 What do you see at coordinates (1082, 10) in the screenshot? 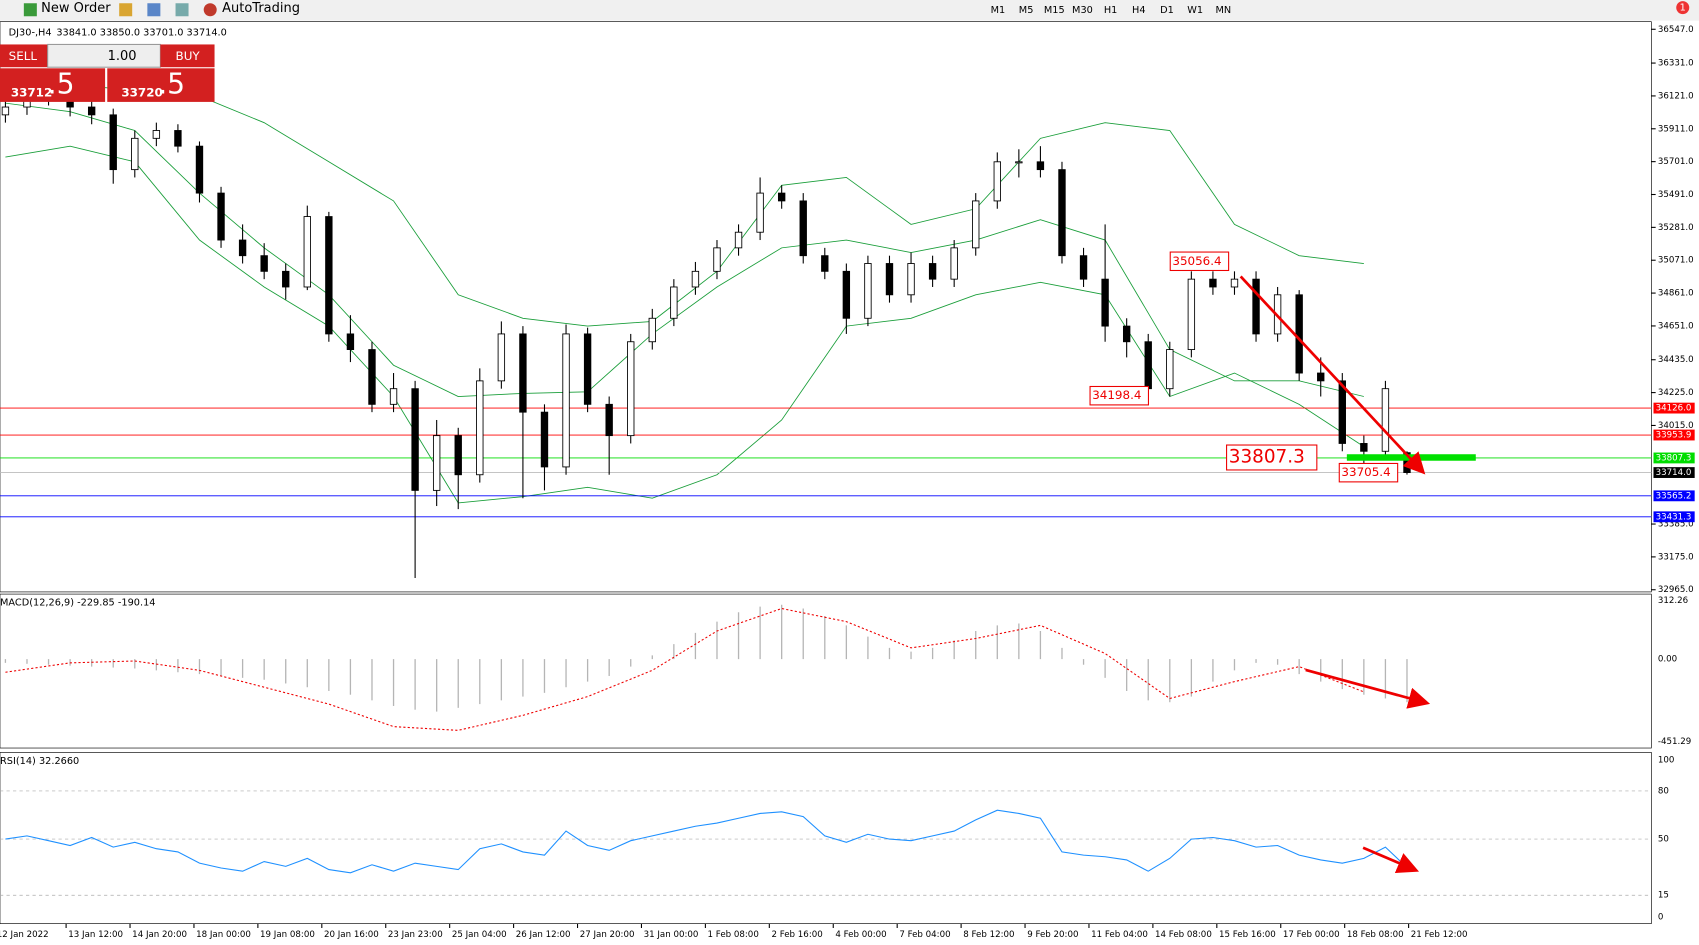
I see `timeframe-button: M30` at bounding box center [1082, 10].